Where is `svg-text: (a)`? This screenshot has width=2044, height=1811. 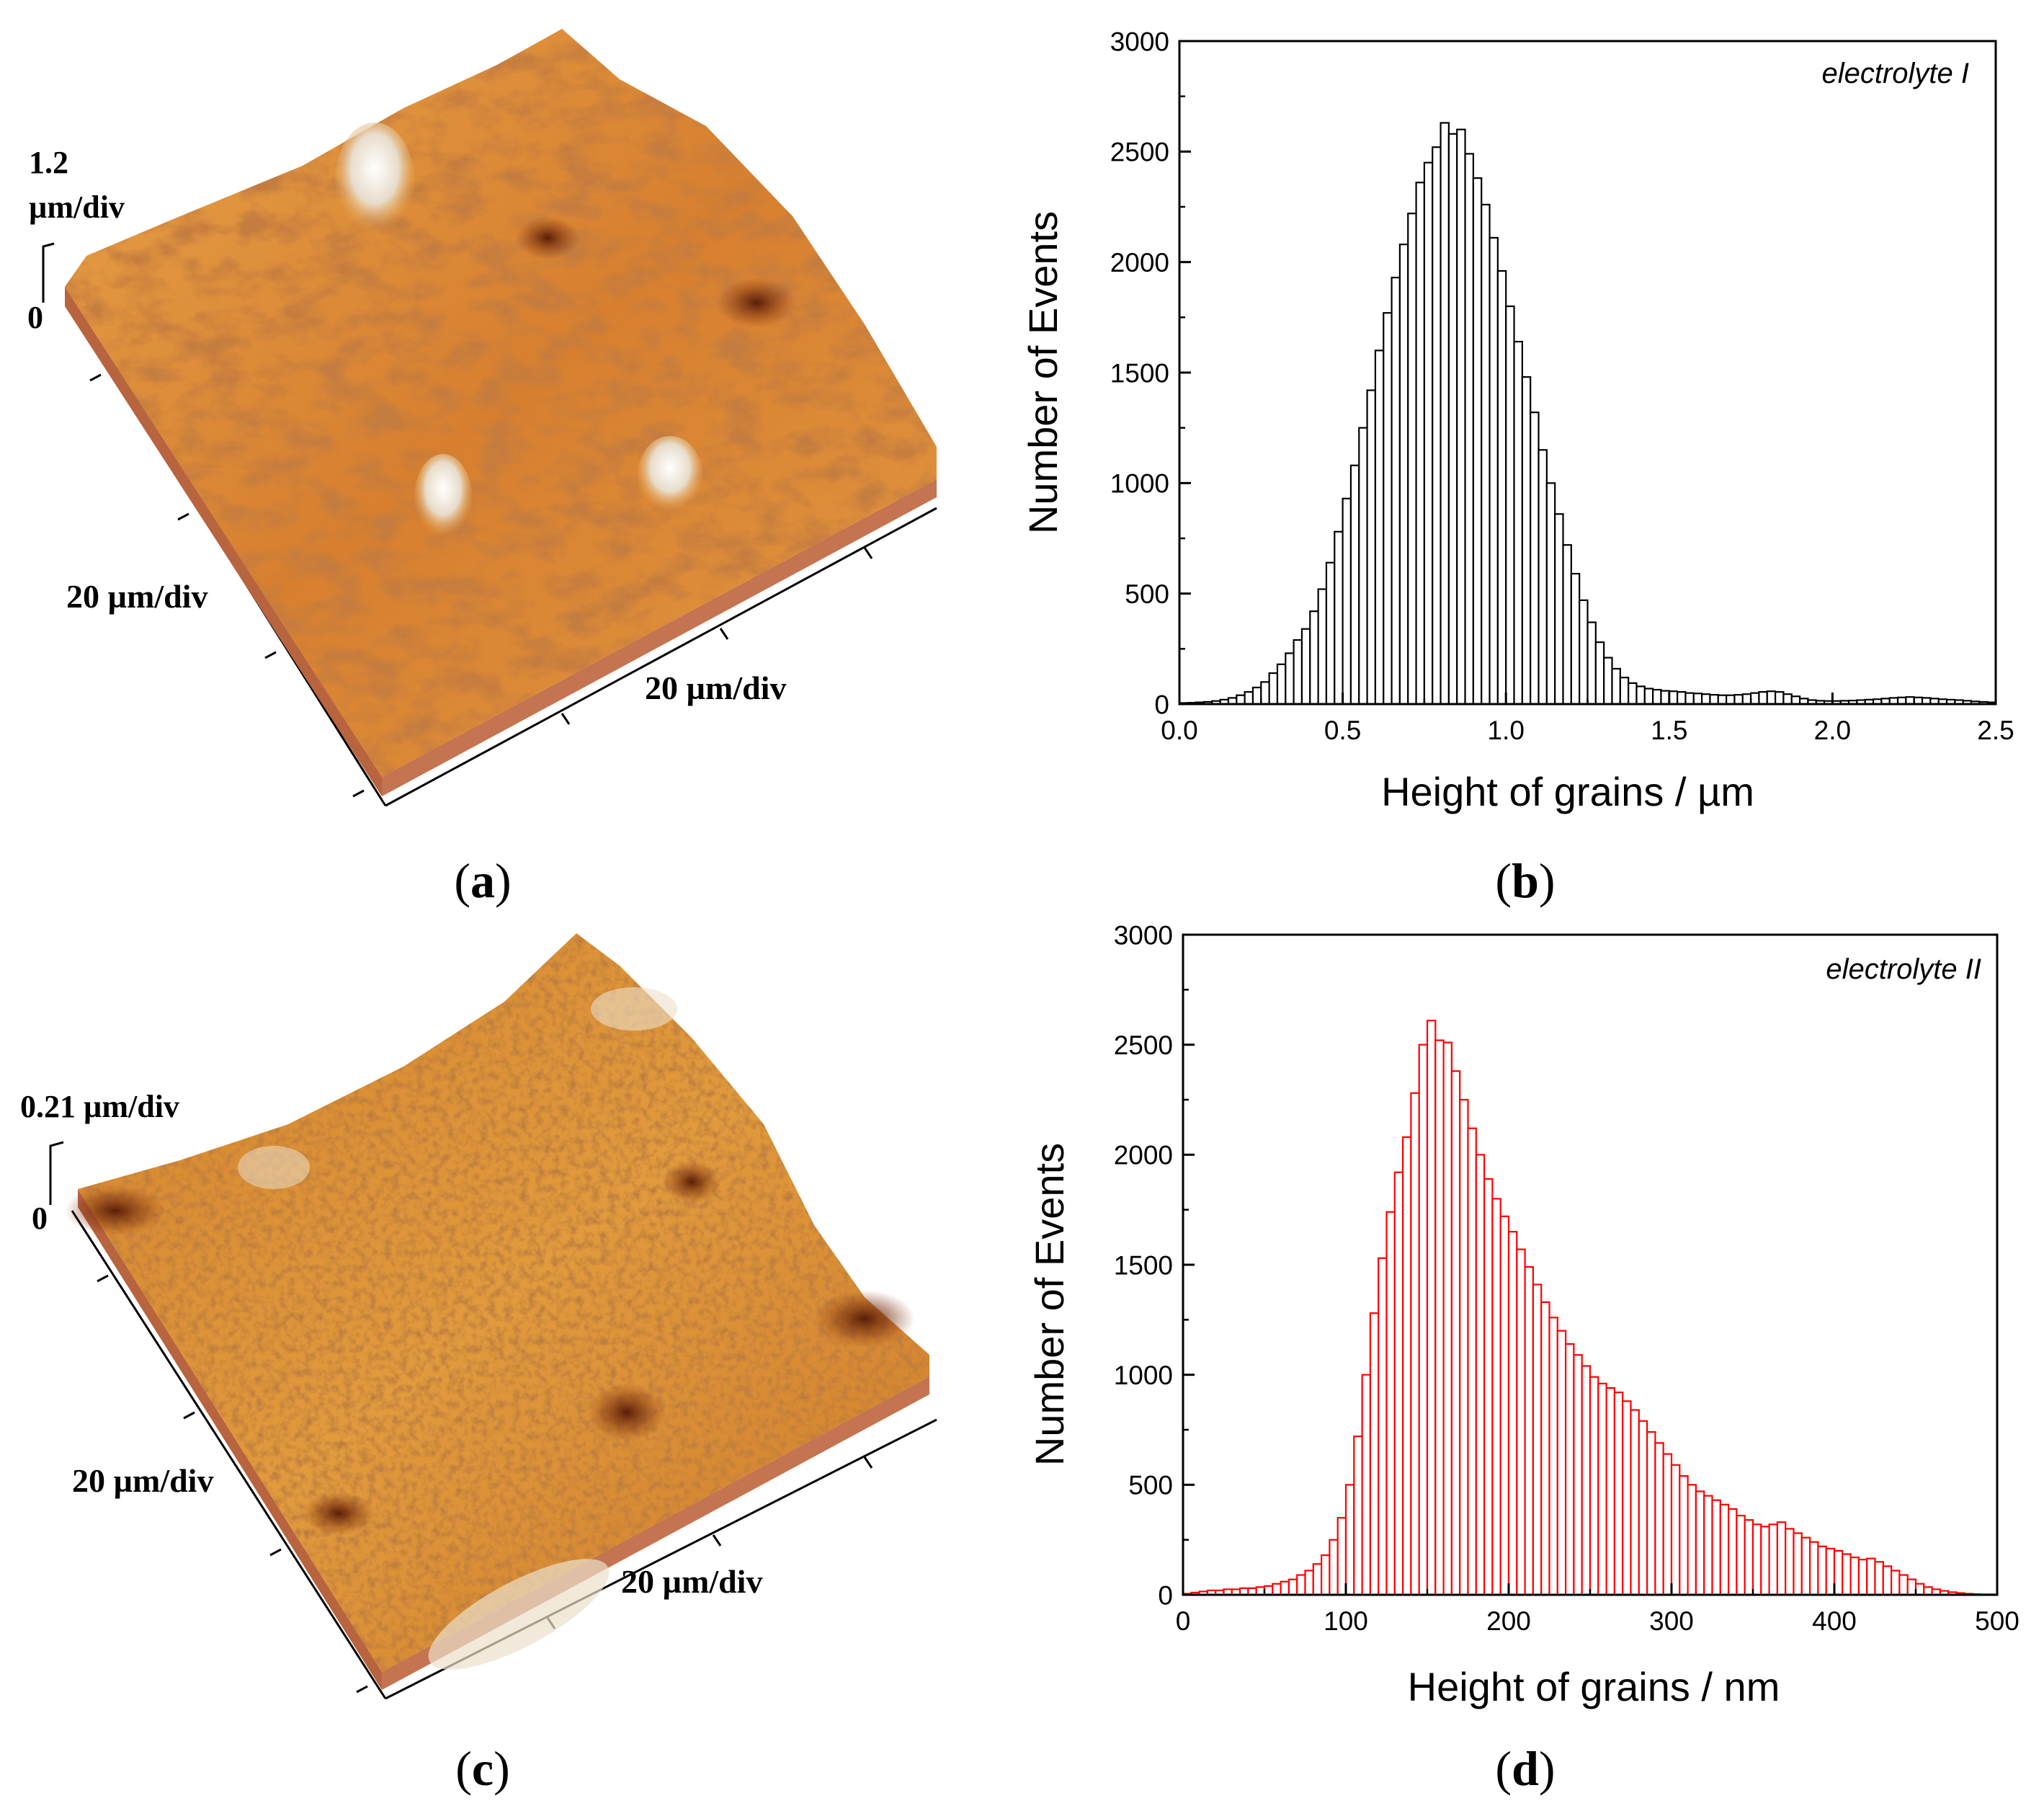
svg-text: (a) is located at coordinates (482, 881).